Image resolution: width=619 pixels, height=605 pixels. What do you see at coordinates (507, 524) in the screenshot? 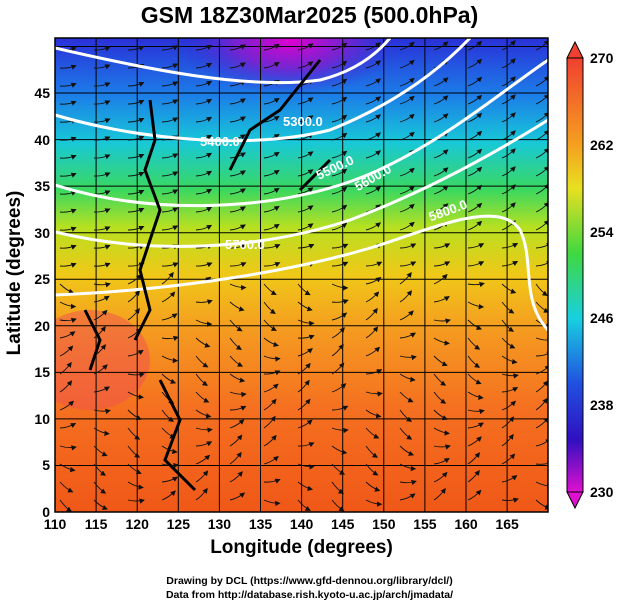
I see `x-tick-label: 165` at bounding box center [507, 524].